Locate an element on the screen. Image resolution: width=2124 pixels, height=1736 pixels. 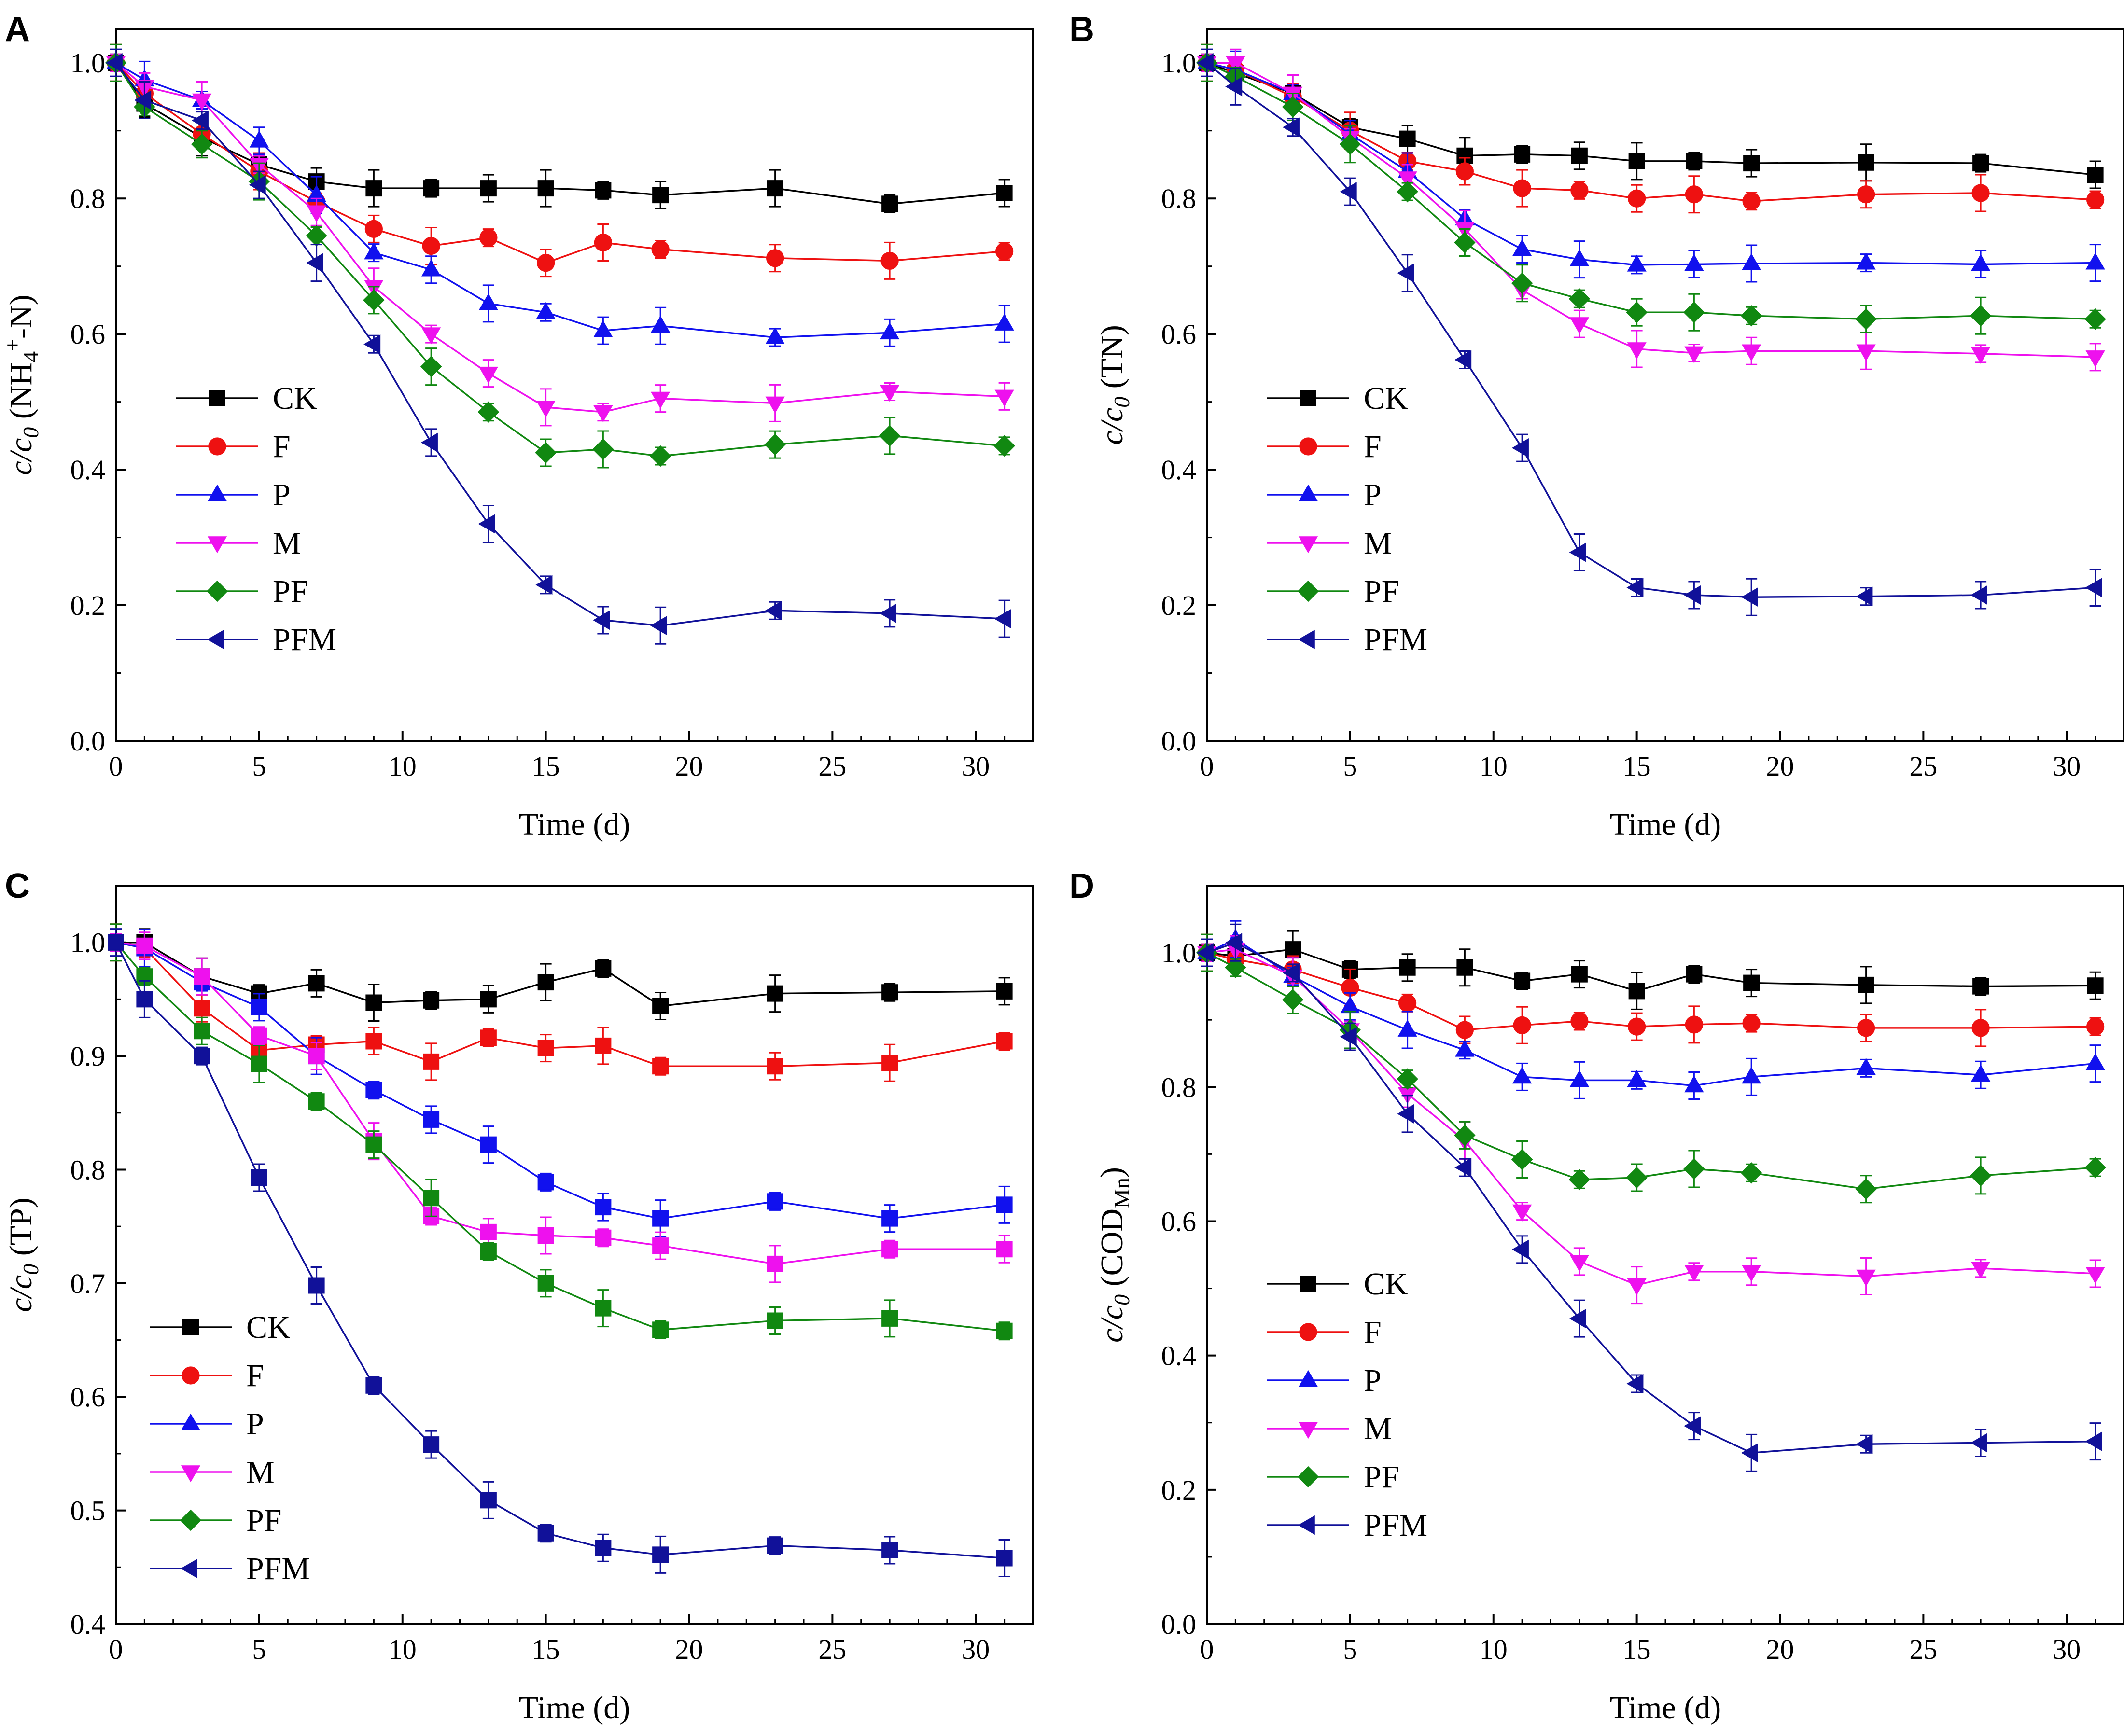
x-tick-label: 25 is located at coordinates (1923, 1650).